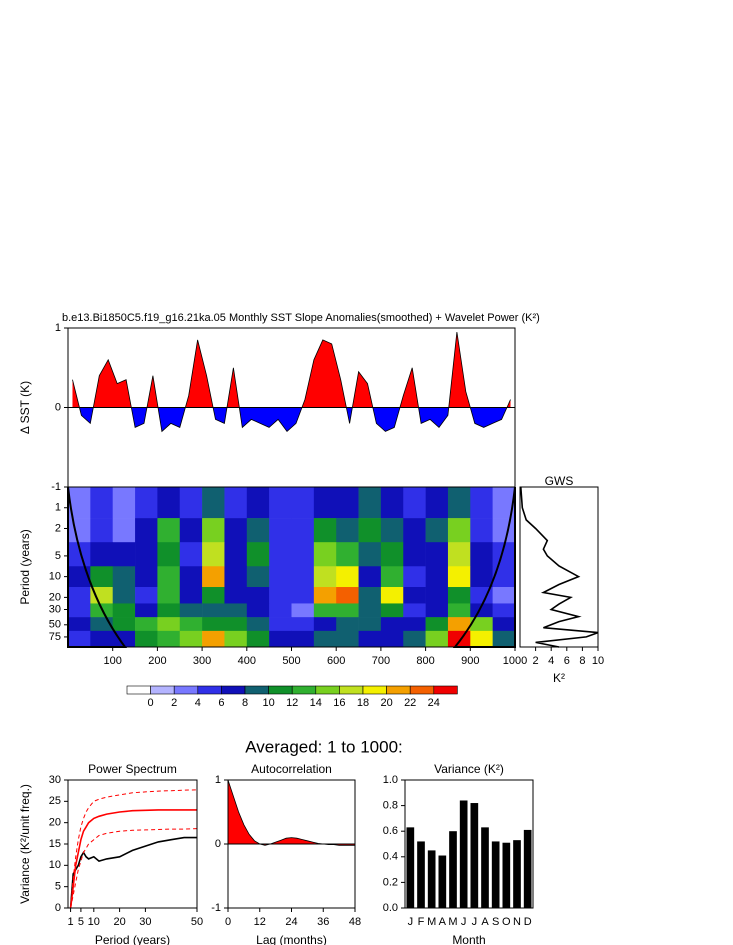 The width and height of the screenshot is (733, 945). I want to click on y-tick-label: 0.0, so click(390, 908).